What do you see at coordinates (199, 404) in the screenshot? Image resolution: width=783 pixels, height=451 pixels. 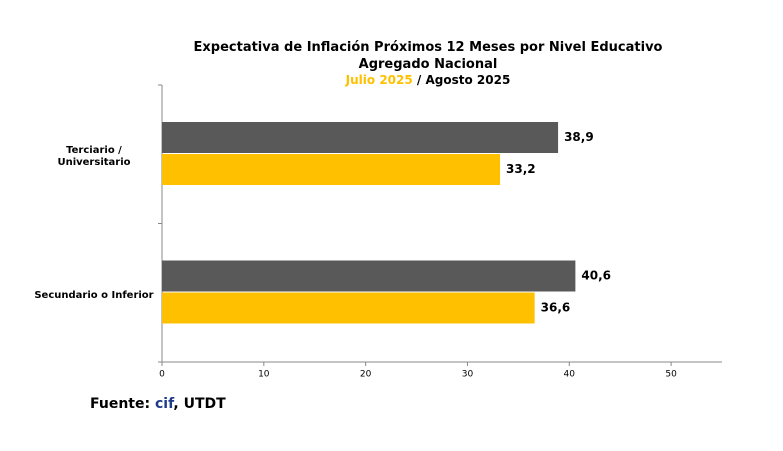 I see `source-name: , UTDT` at bounding box center [199, 404].